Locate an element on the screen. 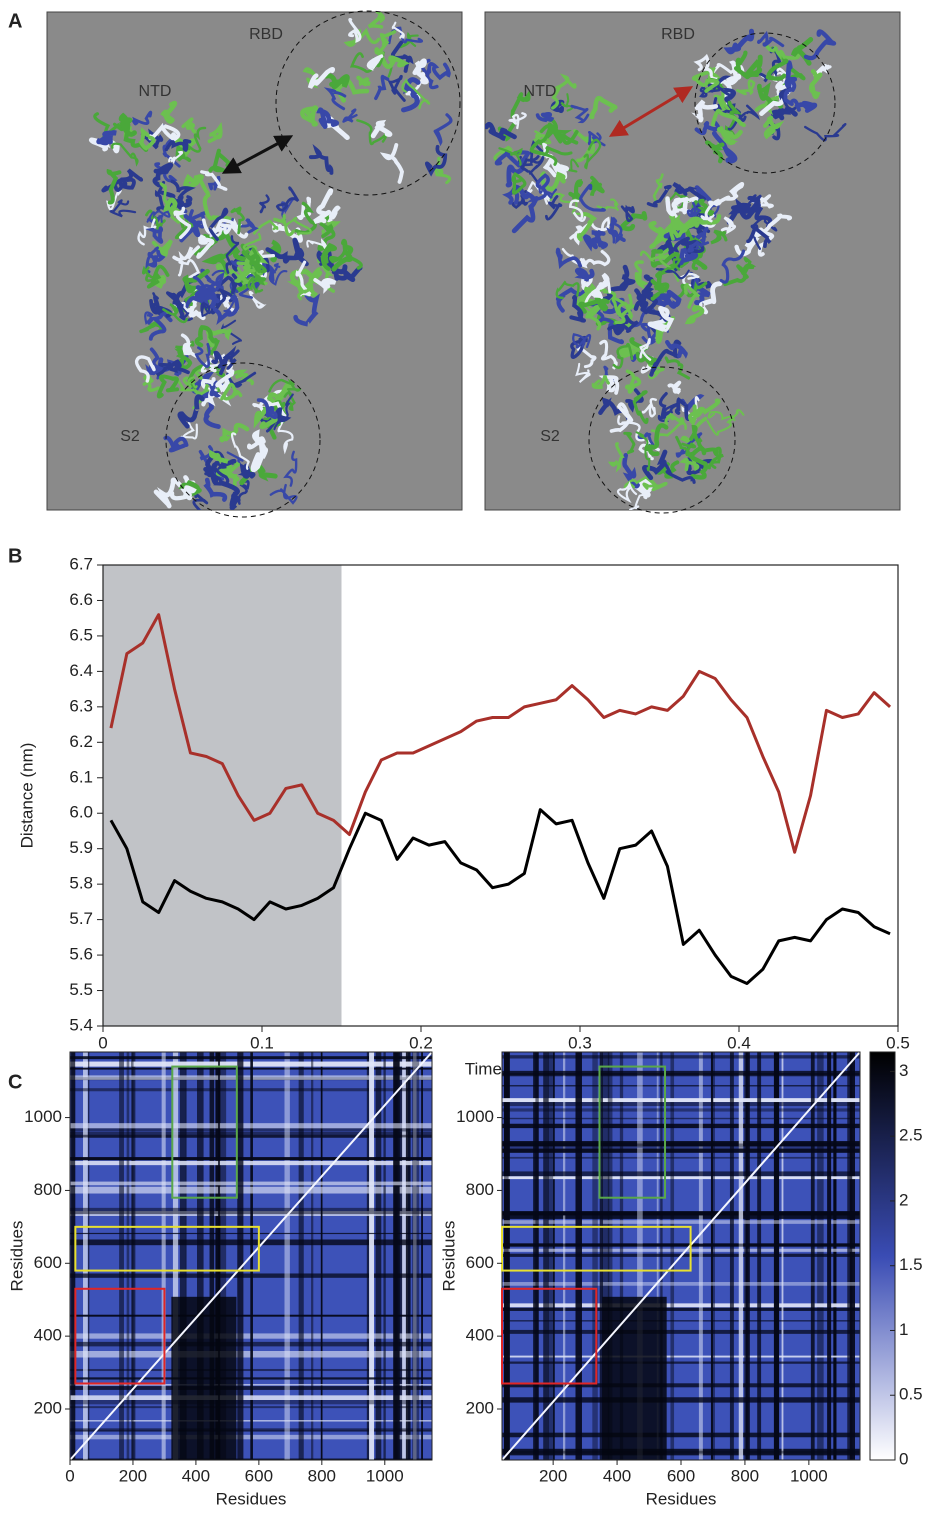  colorbar-tick-label: 0.5 is located at coordinates (911, 1394).